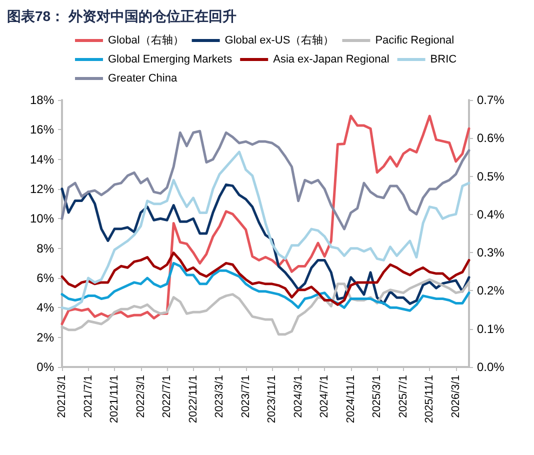  Describe the element at coordinates (88, 396) in the screenshot. I see `x-tick-label: 2021/7/1` at that location.